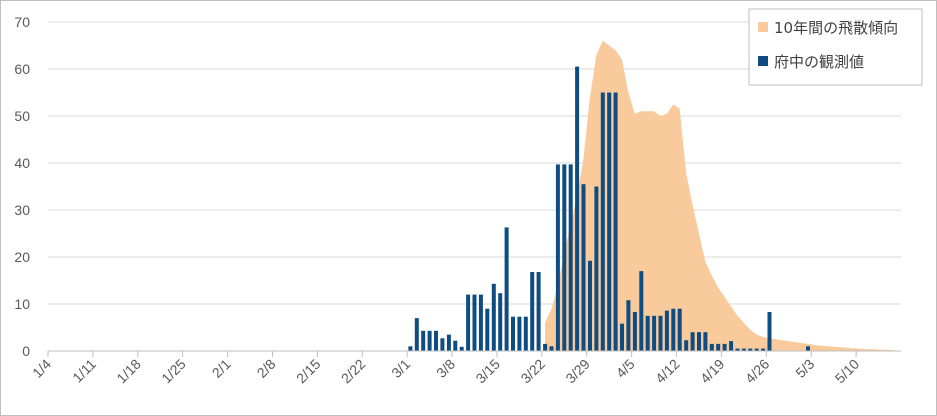  What do you see at coordinates (625, 368) in the screenshot?
I see `x-tick-label: 4/5` at bounding box center [625, 368].